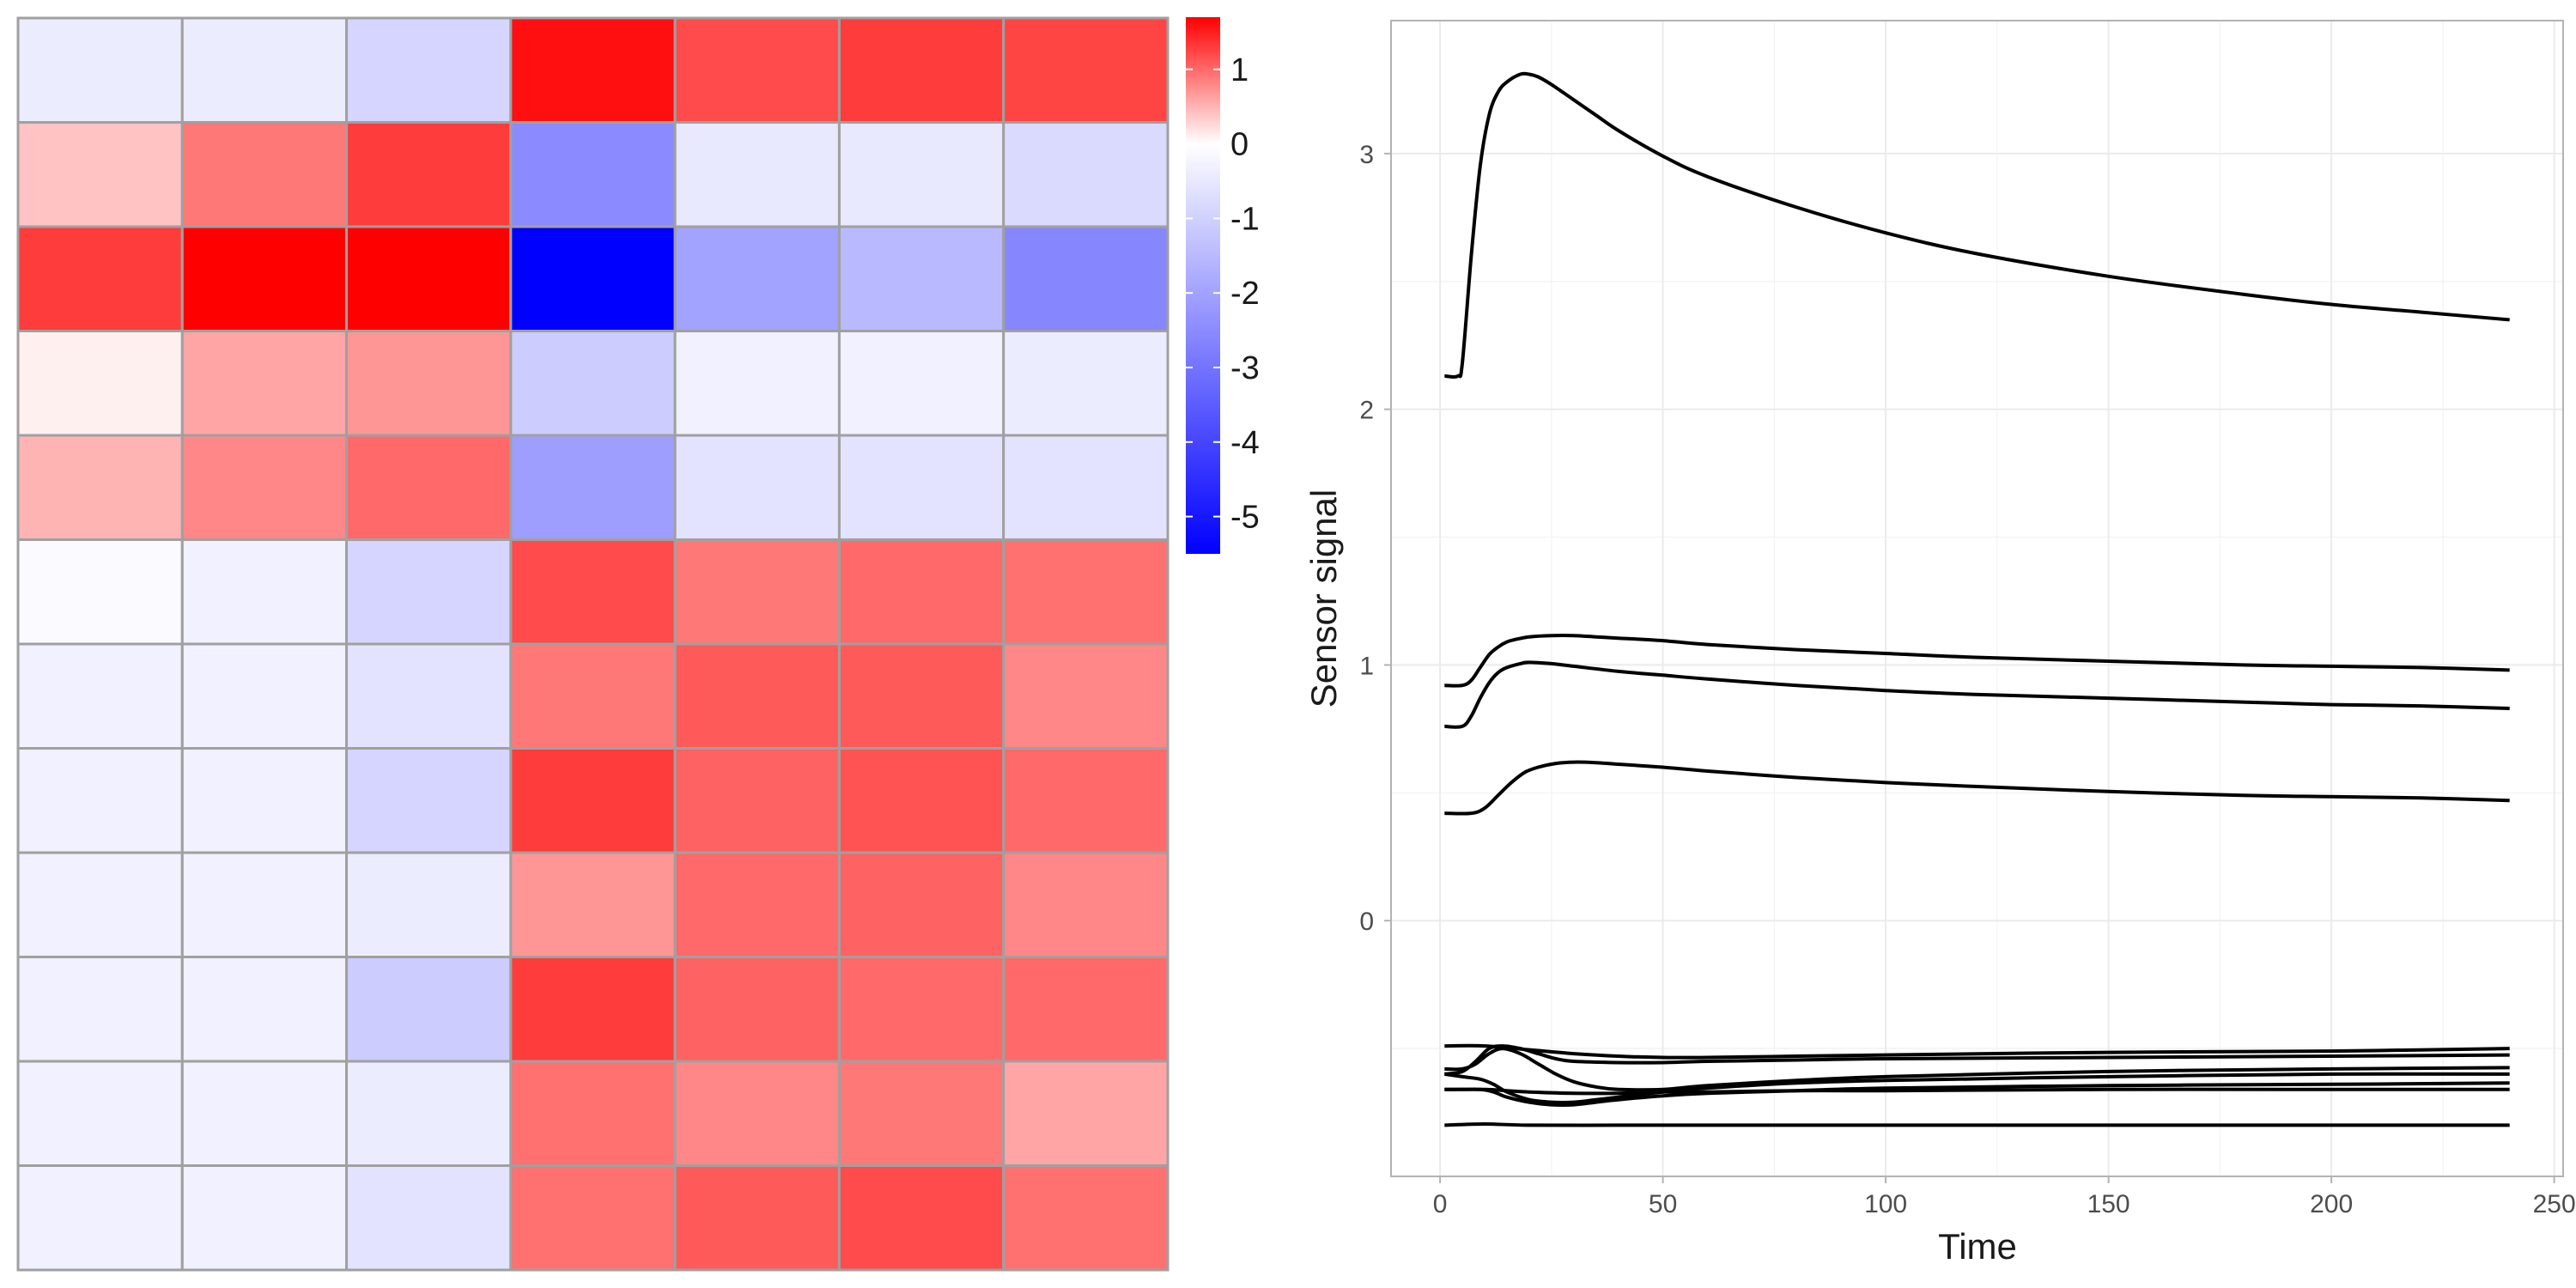  I want to click on y-tick-label: 0, so click(1367, 922).